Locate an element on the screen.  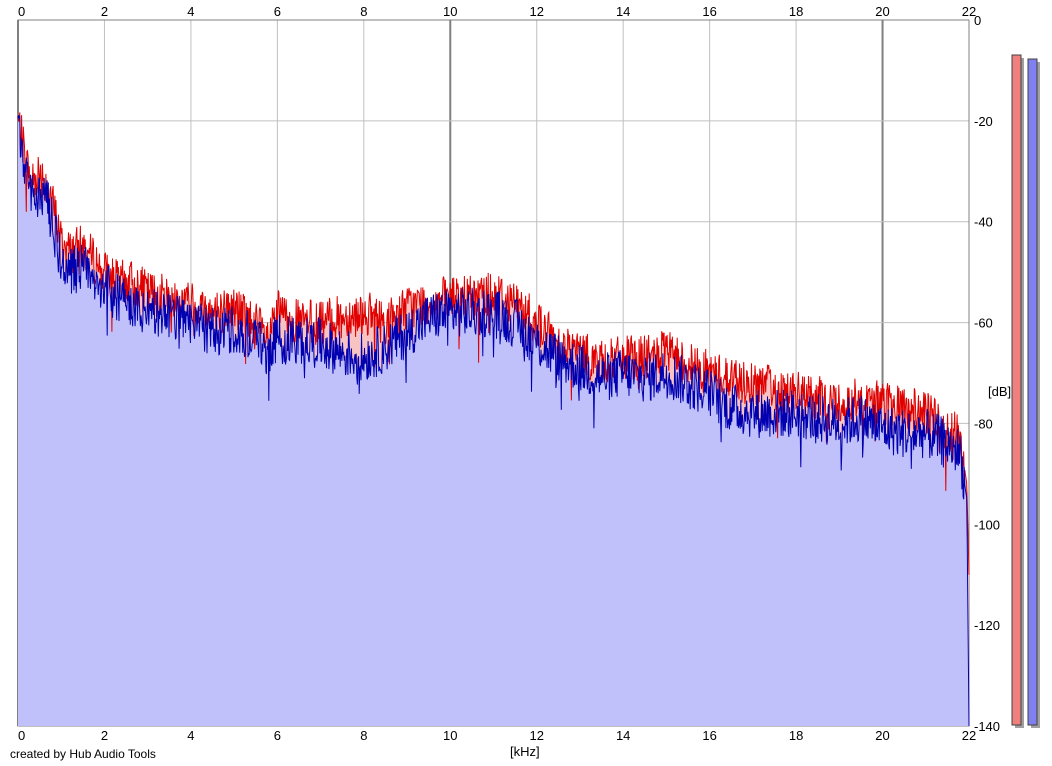
x-tick-label-top: 18 is located at coordinates (796, 11).